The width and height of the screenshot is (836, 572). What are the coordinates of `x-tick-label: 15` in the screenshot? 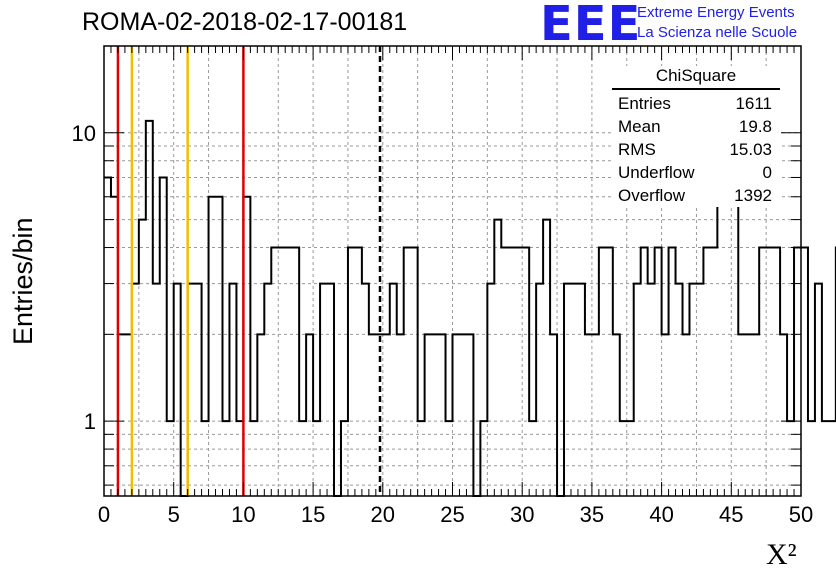 It's located at (313, 514).